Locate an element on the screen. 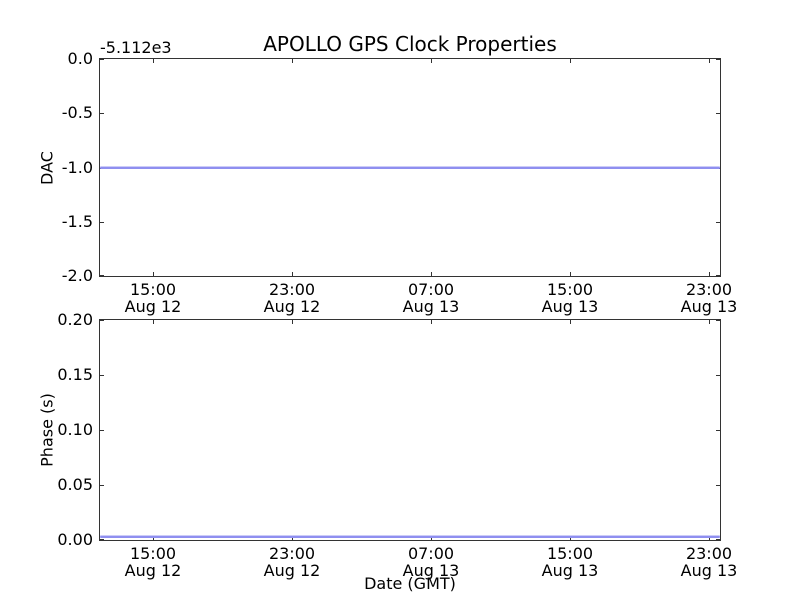  y-tick-label: -0.5 is located at coordinates (77, 113).